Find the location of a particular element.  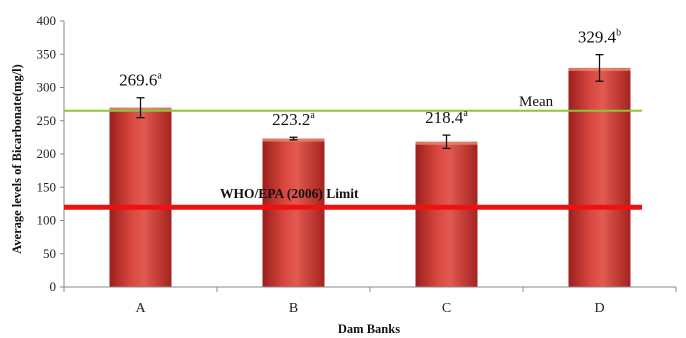

y-axis: 0 50 100 150 200 250 300 350 400 is located at coordinates (51, 153).